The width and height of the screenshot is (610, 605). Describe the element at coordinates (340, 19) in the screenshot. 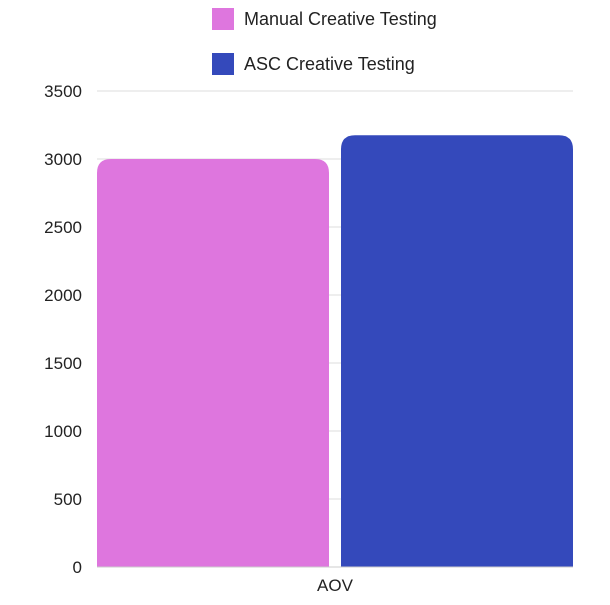

I see `legend-label-1: Manual Creative Testing` at that location.